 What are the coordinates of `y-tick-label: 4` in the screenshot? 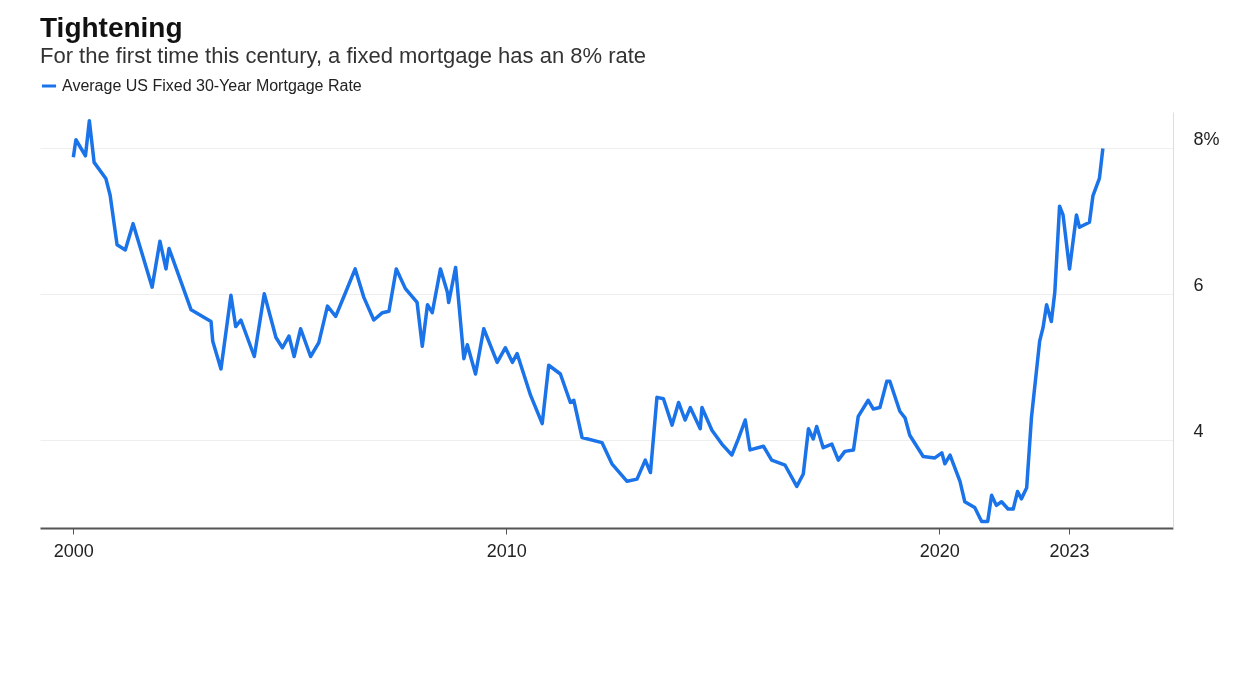 It's located at (1198, 430).